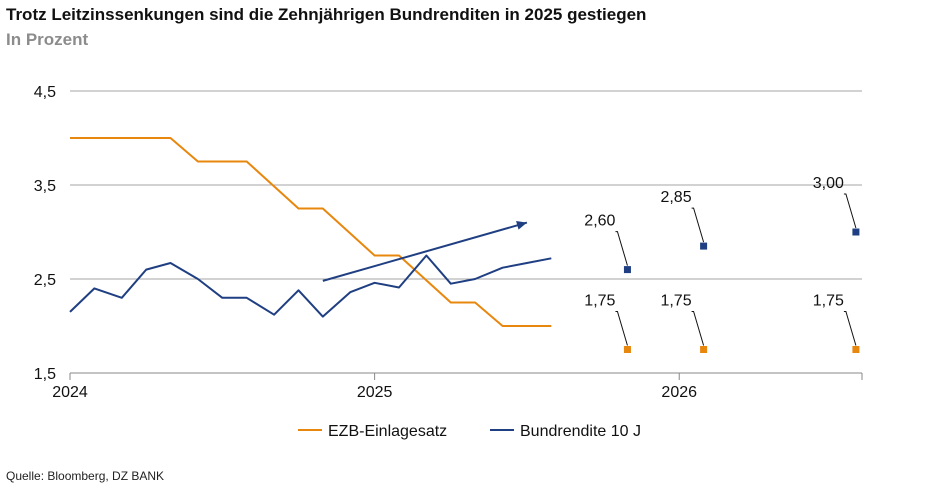  I want to click on source-note: Quelle: Bloomberg, DZ BANK, so click(85, 476).